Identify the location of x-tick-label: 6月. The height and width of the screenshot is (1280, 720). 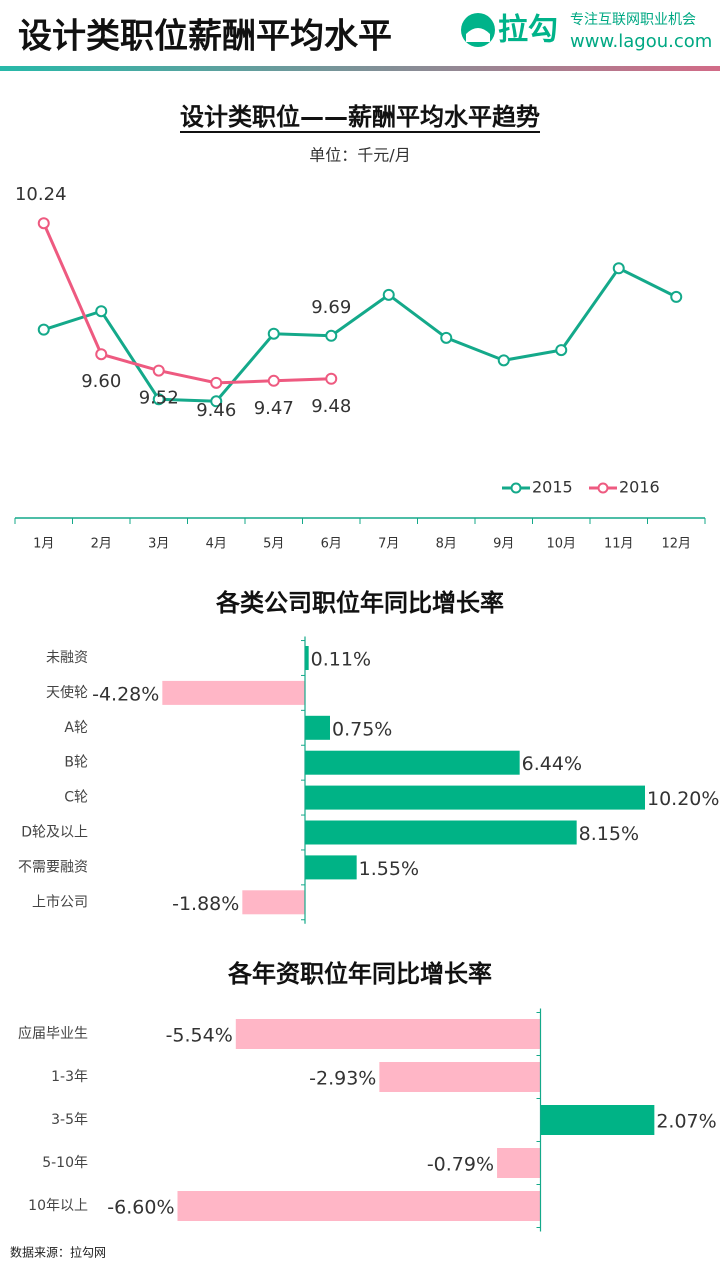
(331, 544).